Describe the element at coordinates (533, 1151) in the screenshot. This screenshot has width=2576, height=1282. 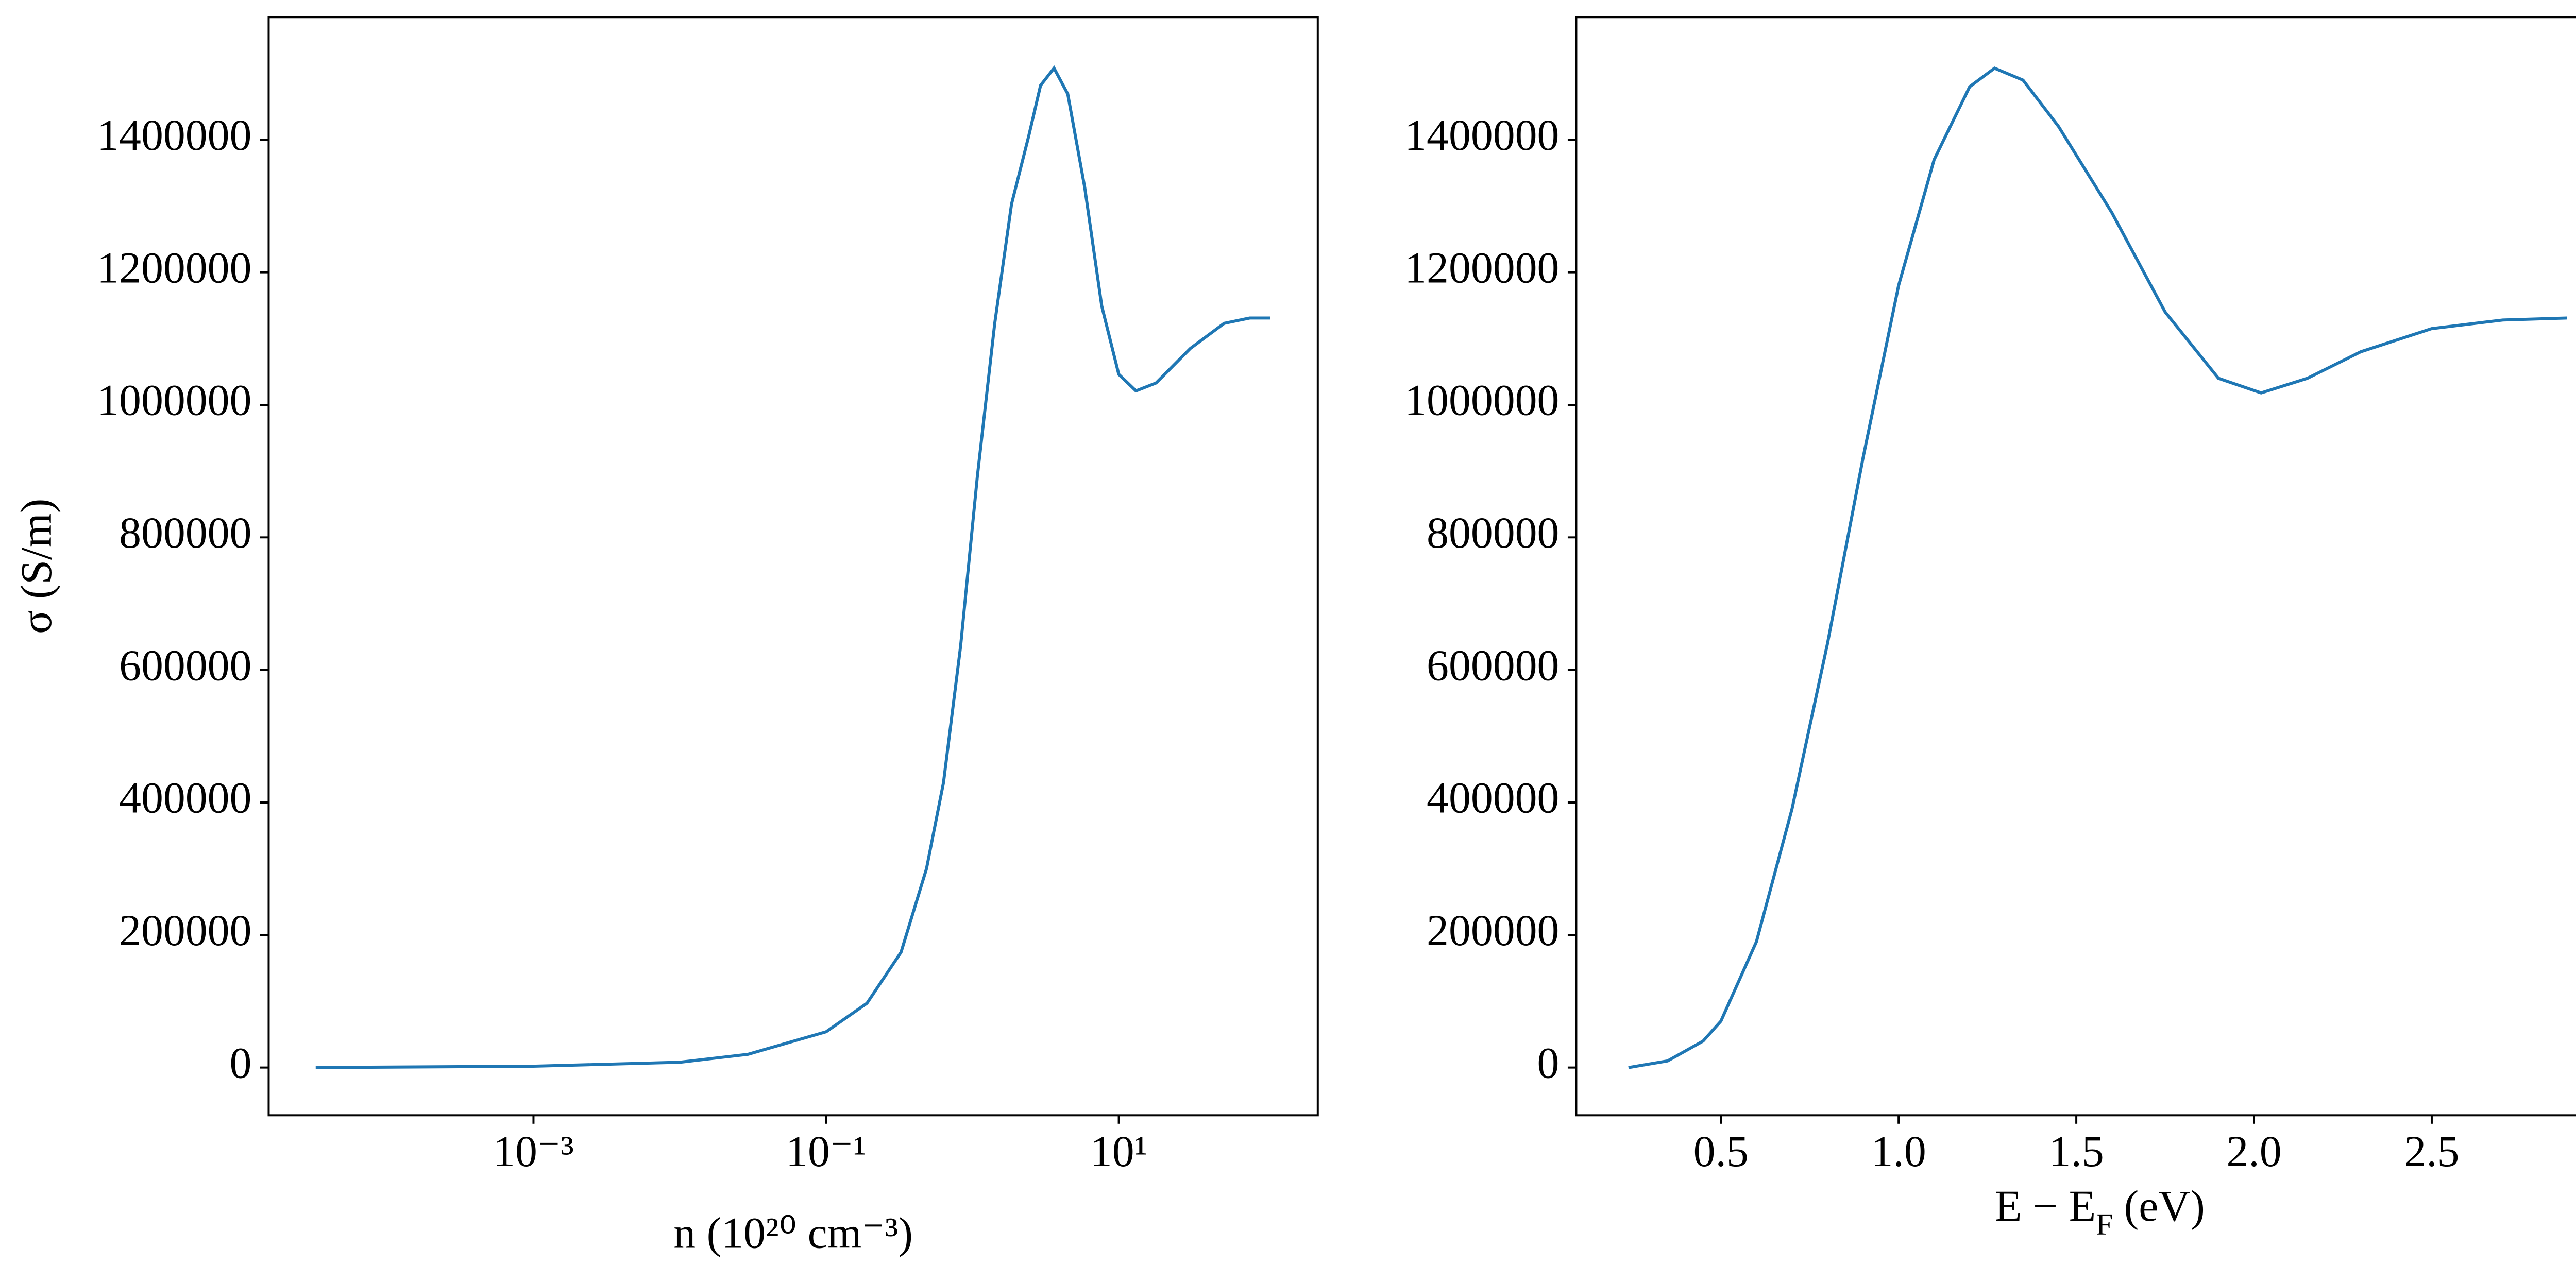
I see `x-tick-label: 10⁻³` at that location.